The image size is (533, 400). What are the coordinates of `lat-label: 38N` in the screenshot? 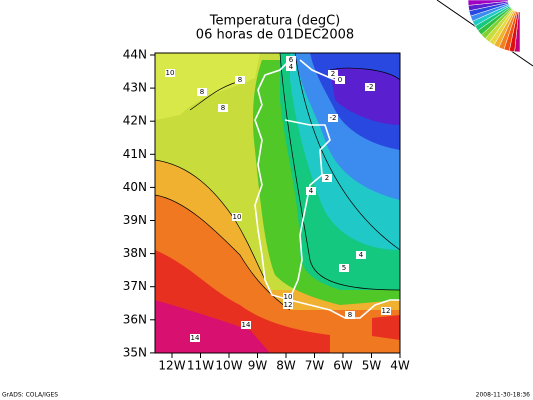 It's located at (135, 253).